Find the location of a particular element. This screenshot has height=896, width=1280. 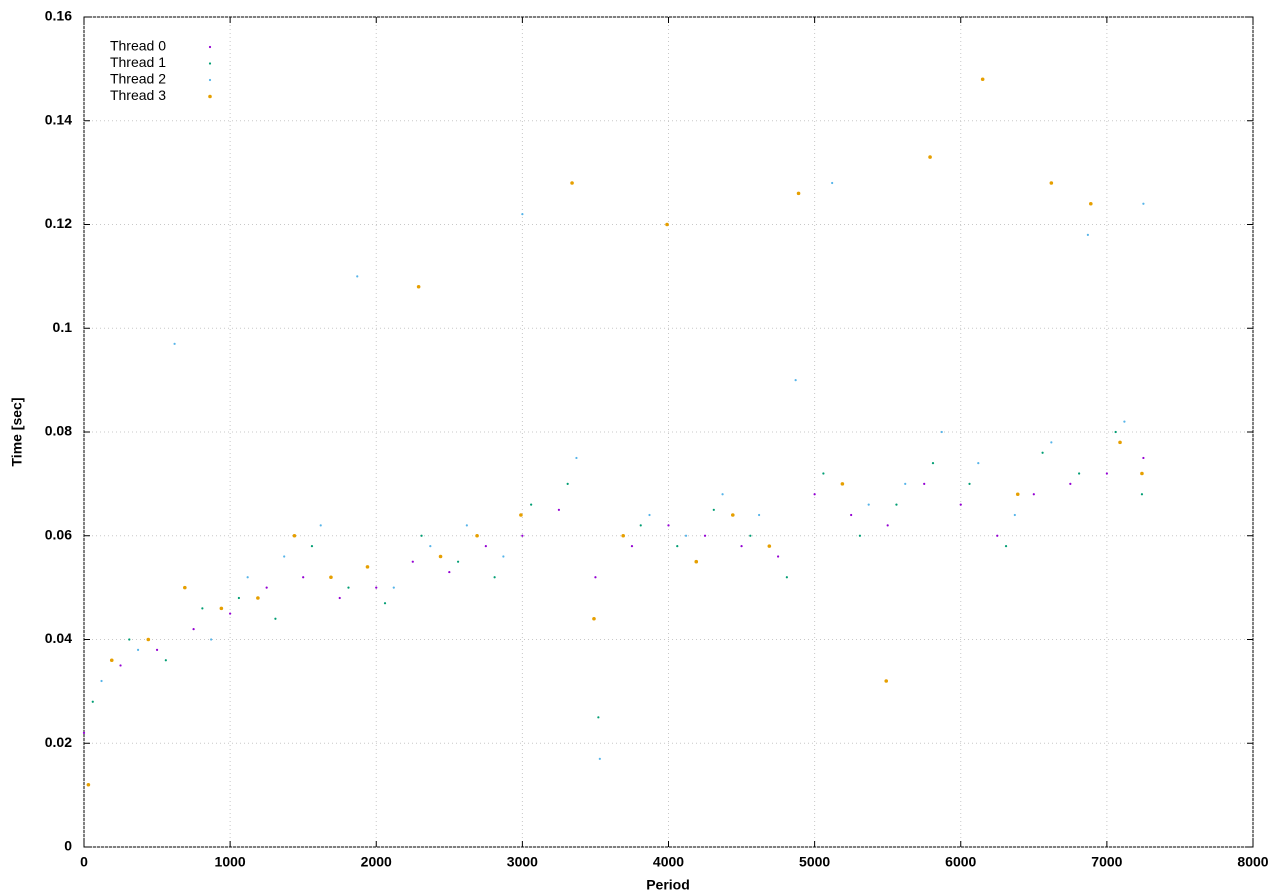

legend-label: Thread 2 is located at coordinates (138, 79).